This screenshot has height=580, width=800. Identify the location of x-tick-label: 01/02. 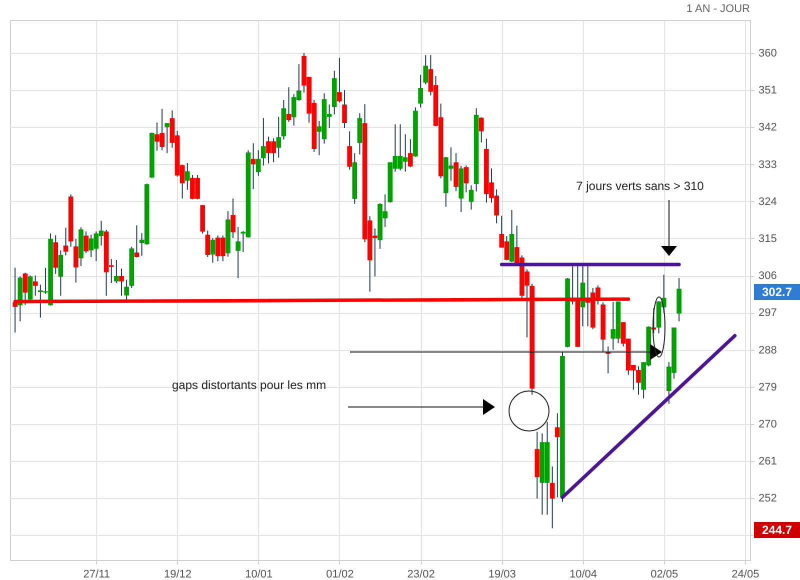
(340, 574).